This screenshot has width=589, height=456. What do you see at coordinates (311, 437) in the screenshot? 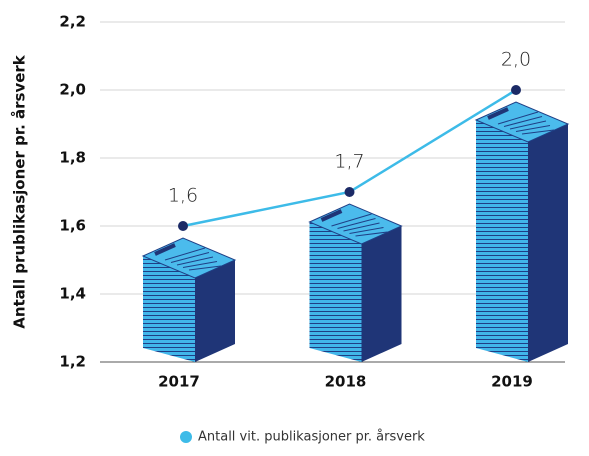
I see `legend-label: Antall vit. publikasjoner pr. årsverk` at bounding box center [311, 437].